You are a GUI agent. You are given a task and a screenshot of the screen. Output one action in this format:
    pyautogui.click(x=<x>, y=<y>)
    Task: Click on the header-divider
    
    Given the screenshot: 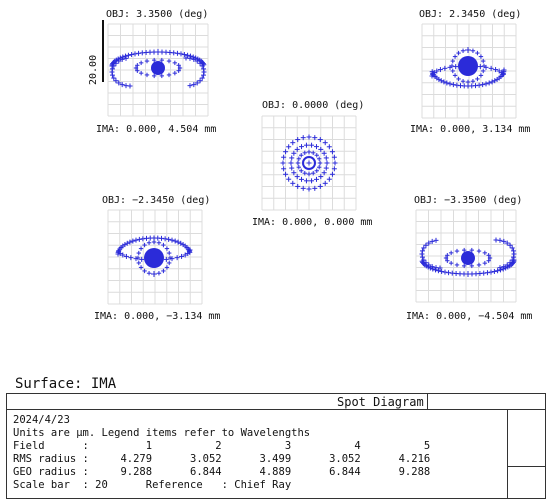 What is the action you would take?
    pyautogui.click(x=427, y=402)
    